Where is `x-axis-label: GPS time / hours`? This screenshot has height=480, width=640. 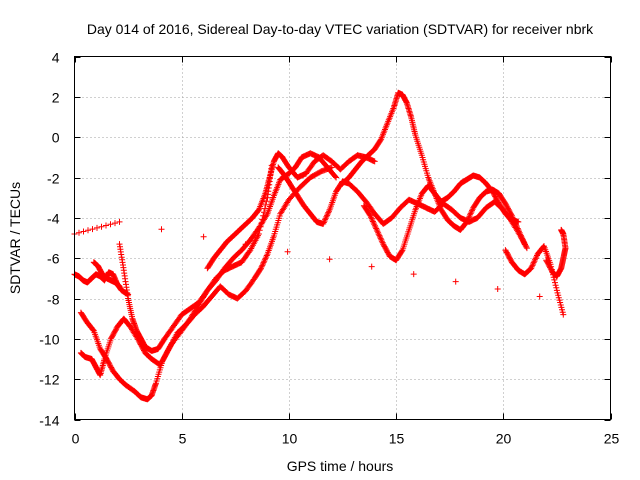
x-axis-label: GPS time / hours is located at coordinates (340, 466).